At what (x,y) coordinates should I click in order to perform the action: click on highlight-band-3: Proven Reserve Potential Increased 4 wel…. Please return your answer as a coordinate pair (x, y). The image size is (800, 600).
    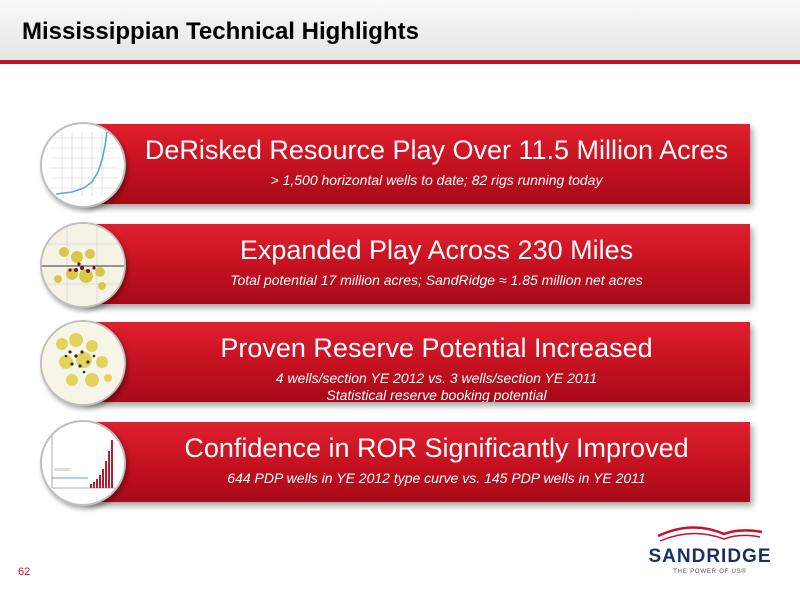
    Looking at the image, I should click on (416, 362).